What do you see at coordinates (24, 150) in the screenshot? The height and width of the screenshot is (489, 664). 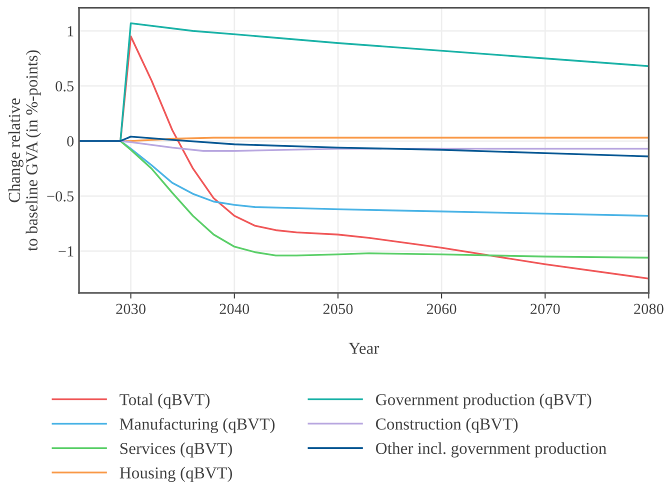 I see `y-axis-title: Change relative to baseline GVA (in %-points)` at bounding box center [24, 150].